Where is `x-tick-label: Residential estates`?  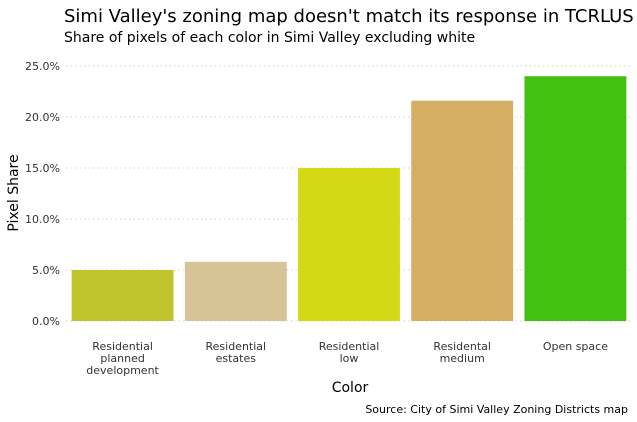 x-tick-label: Residential estates is located at coordinates (236, 352).